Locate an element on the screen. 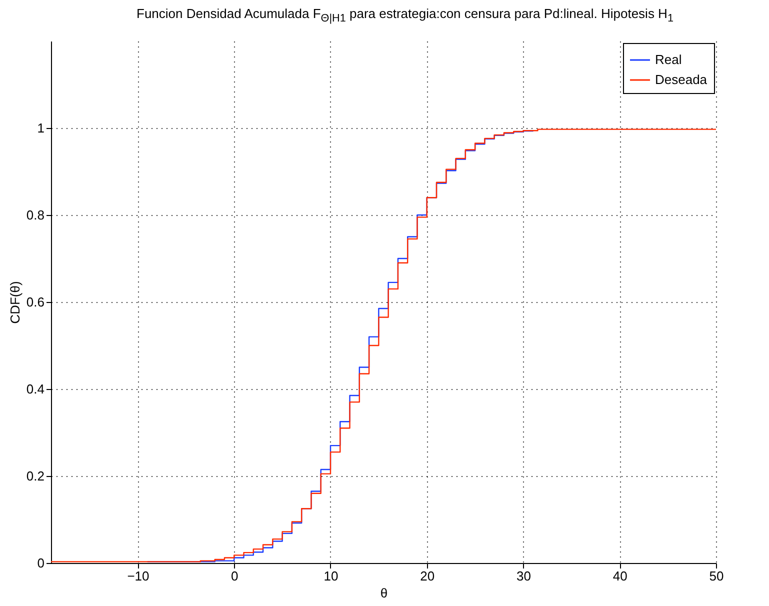 This screenshot has width=769, height=606. x-tick-label: −10 is located at coordinates (138, 576).